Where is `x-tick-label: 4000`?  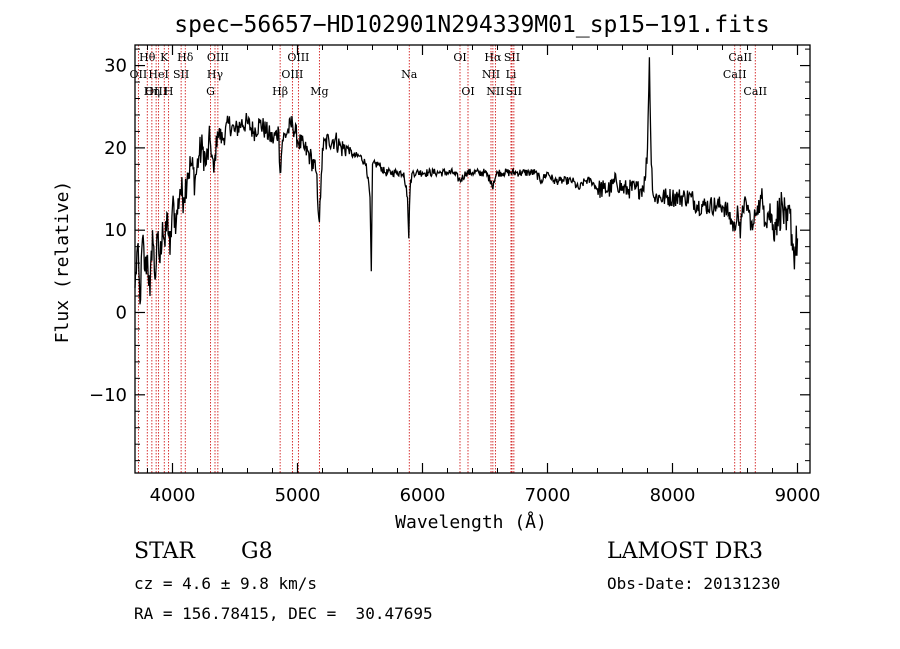 x-tick-label: 4000 is located at coordinates (173, 495).